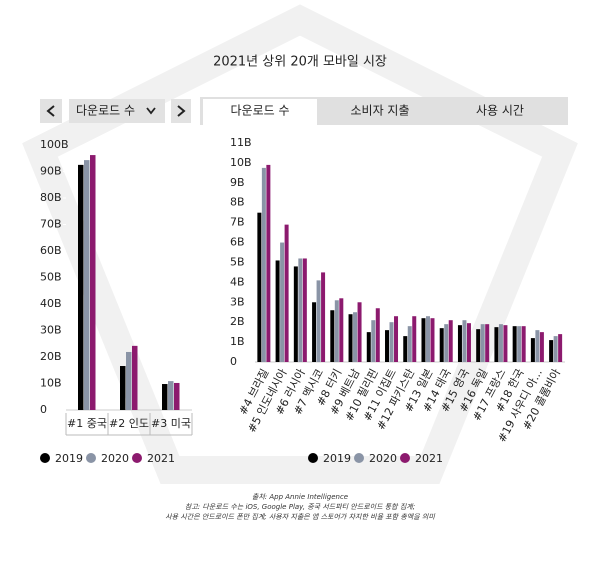 The height and width of the screenshot is (563, 600). I want to click on y-tick-label: 1B, so click(237, 341).